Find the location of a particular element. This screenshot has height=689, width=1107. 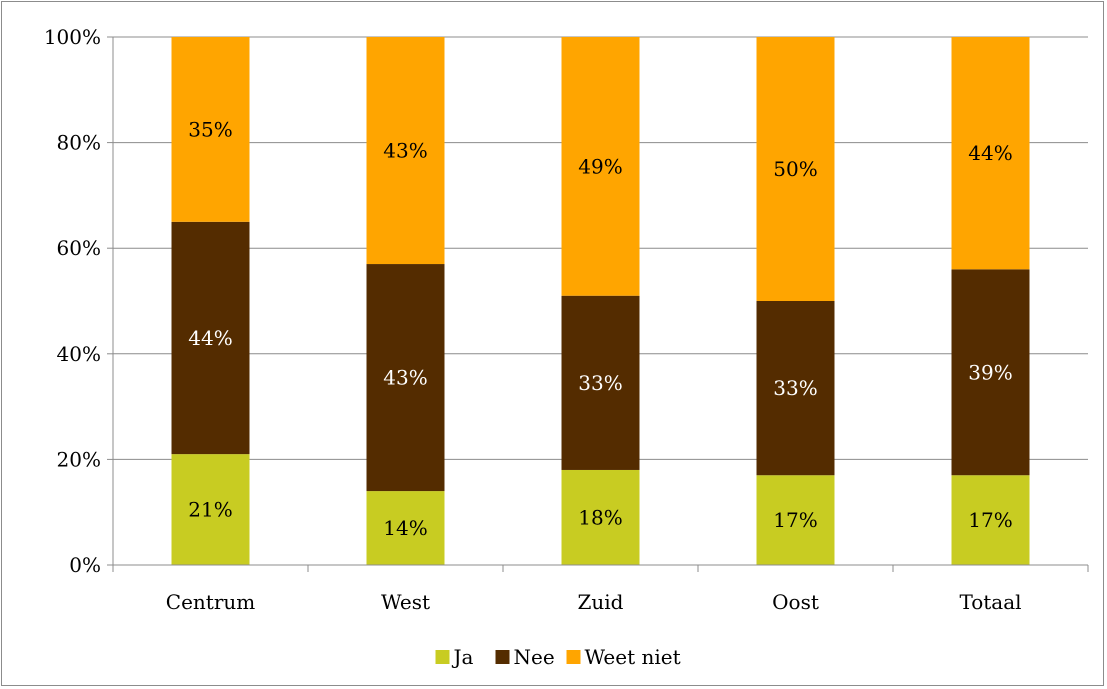

legend: Ja Nee Weet niet is located at coordinates (558, 657).